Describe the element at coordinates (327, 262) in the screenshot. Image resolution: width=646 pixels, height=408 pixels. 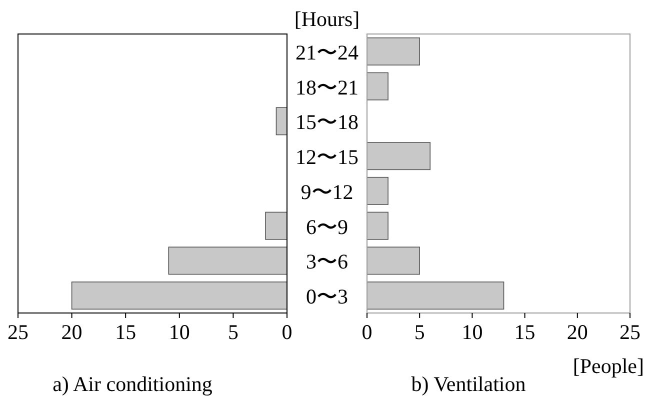
I see `y-tick-label: 3〜6` at that location.